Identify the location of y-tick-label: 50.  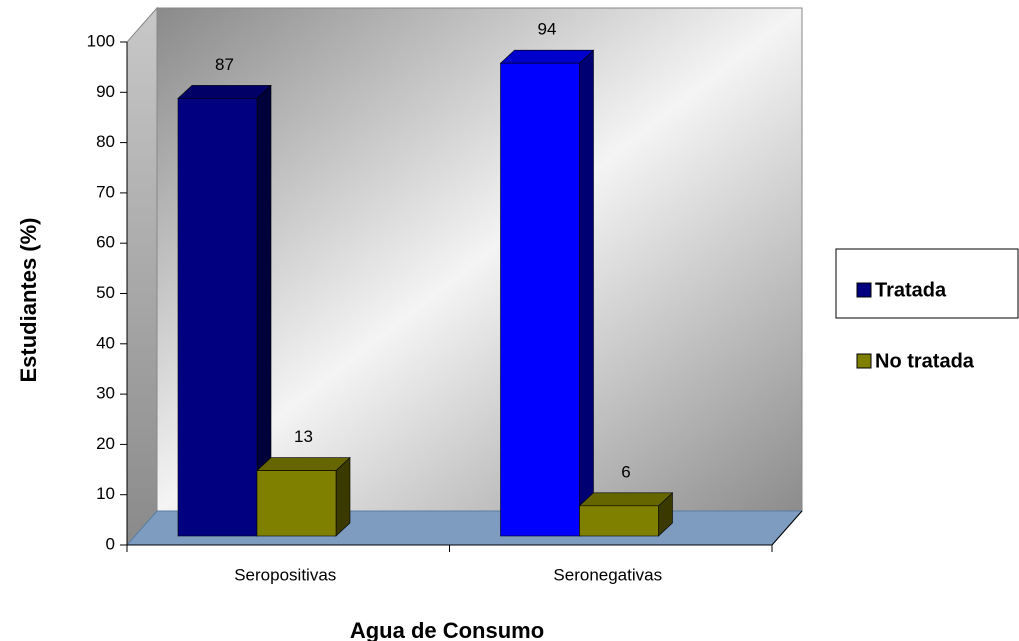
(105, 292).